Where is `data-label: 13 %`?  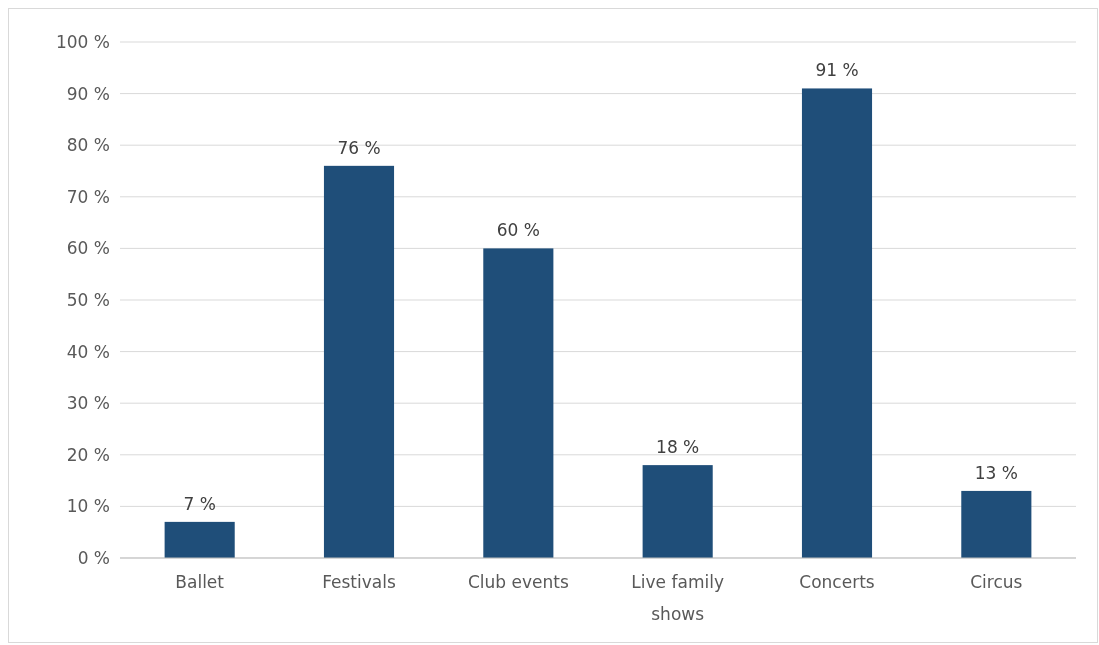 data-label: 13 % is located at coordinates (996, 472).